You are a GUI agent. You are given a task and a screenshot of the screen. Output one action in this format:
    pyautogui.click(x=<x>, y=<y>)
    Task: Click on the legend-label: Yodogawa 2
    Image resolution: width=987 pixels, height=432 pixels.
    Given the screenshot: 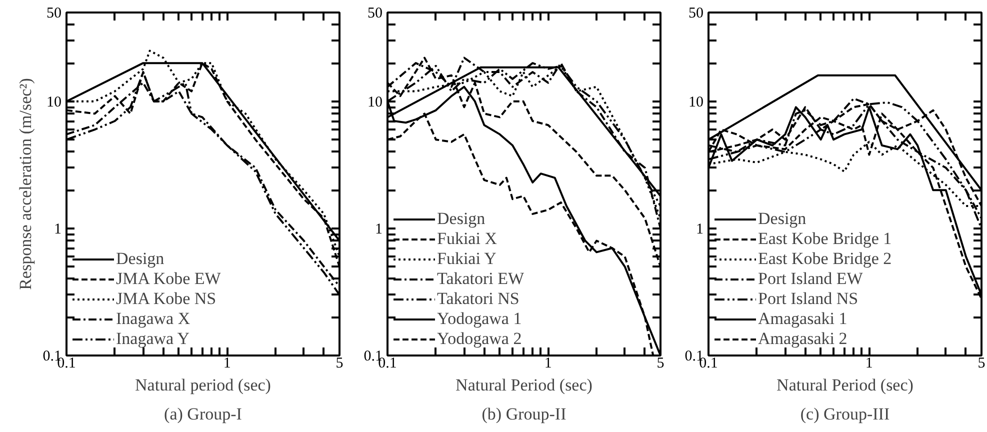 What is the action you would take?
    pyautogui.click(x=479, y=339)
    